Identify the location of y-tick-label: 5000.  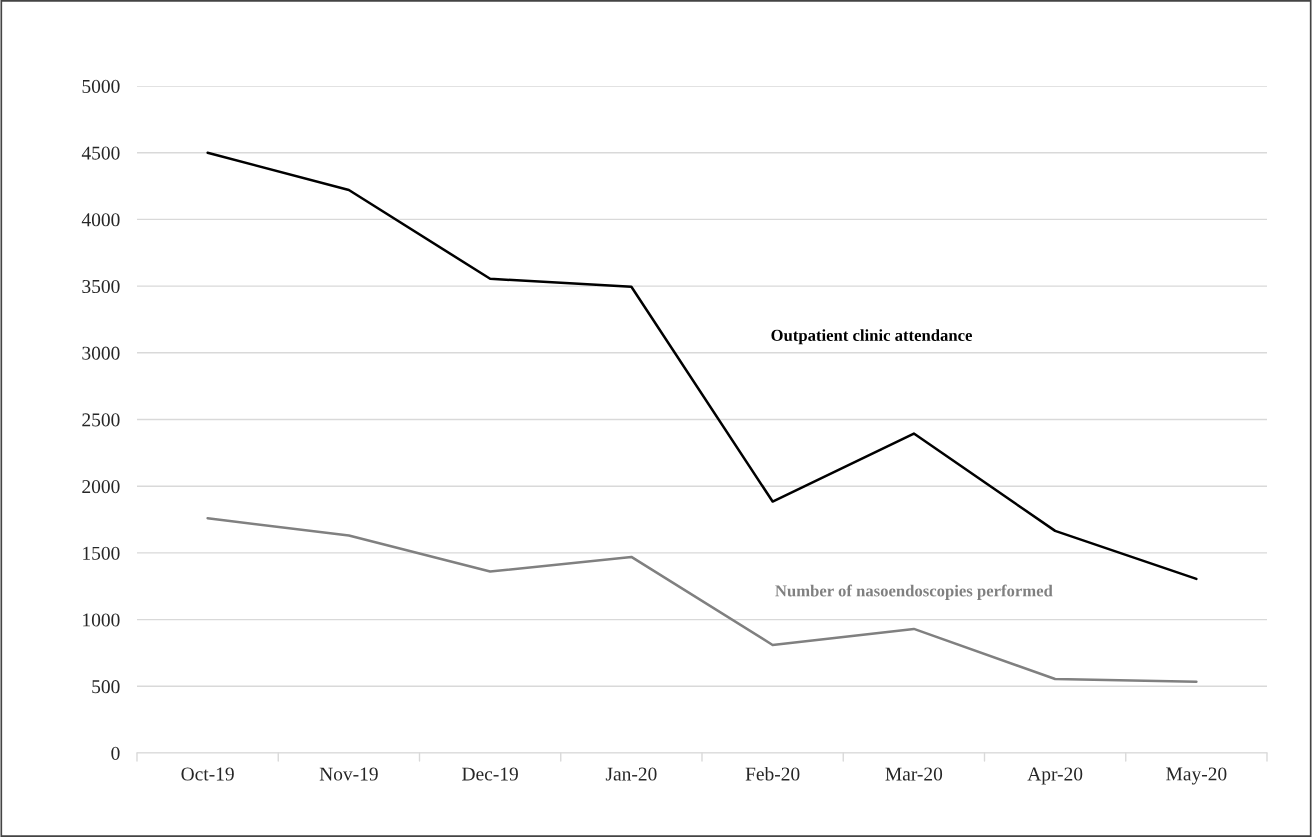
(101, 86).